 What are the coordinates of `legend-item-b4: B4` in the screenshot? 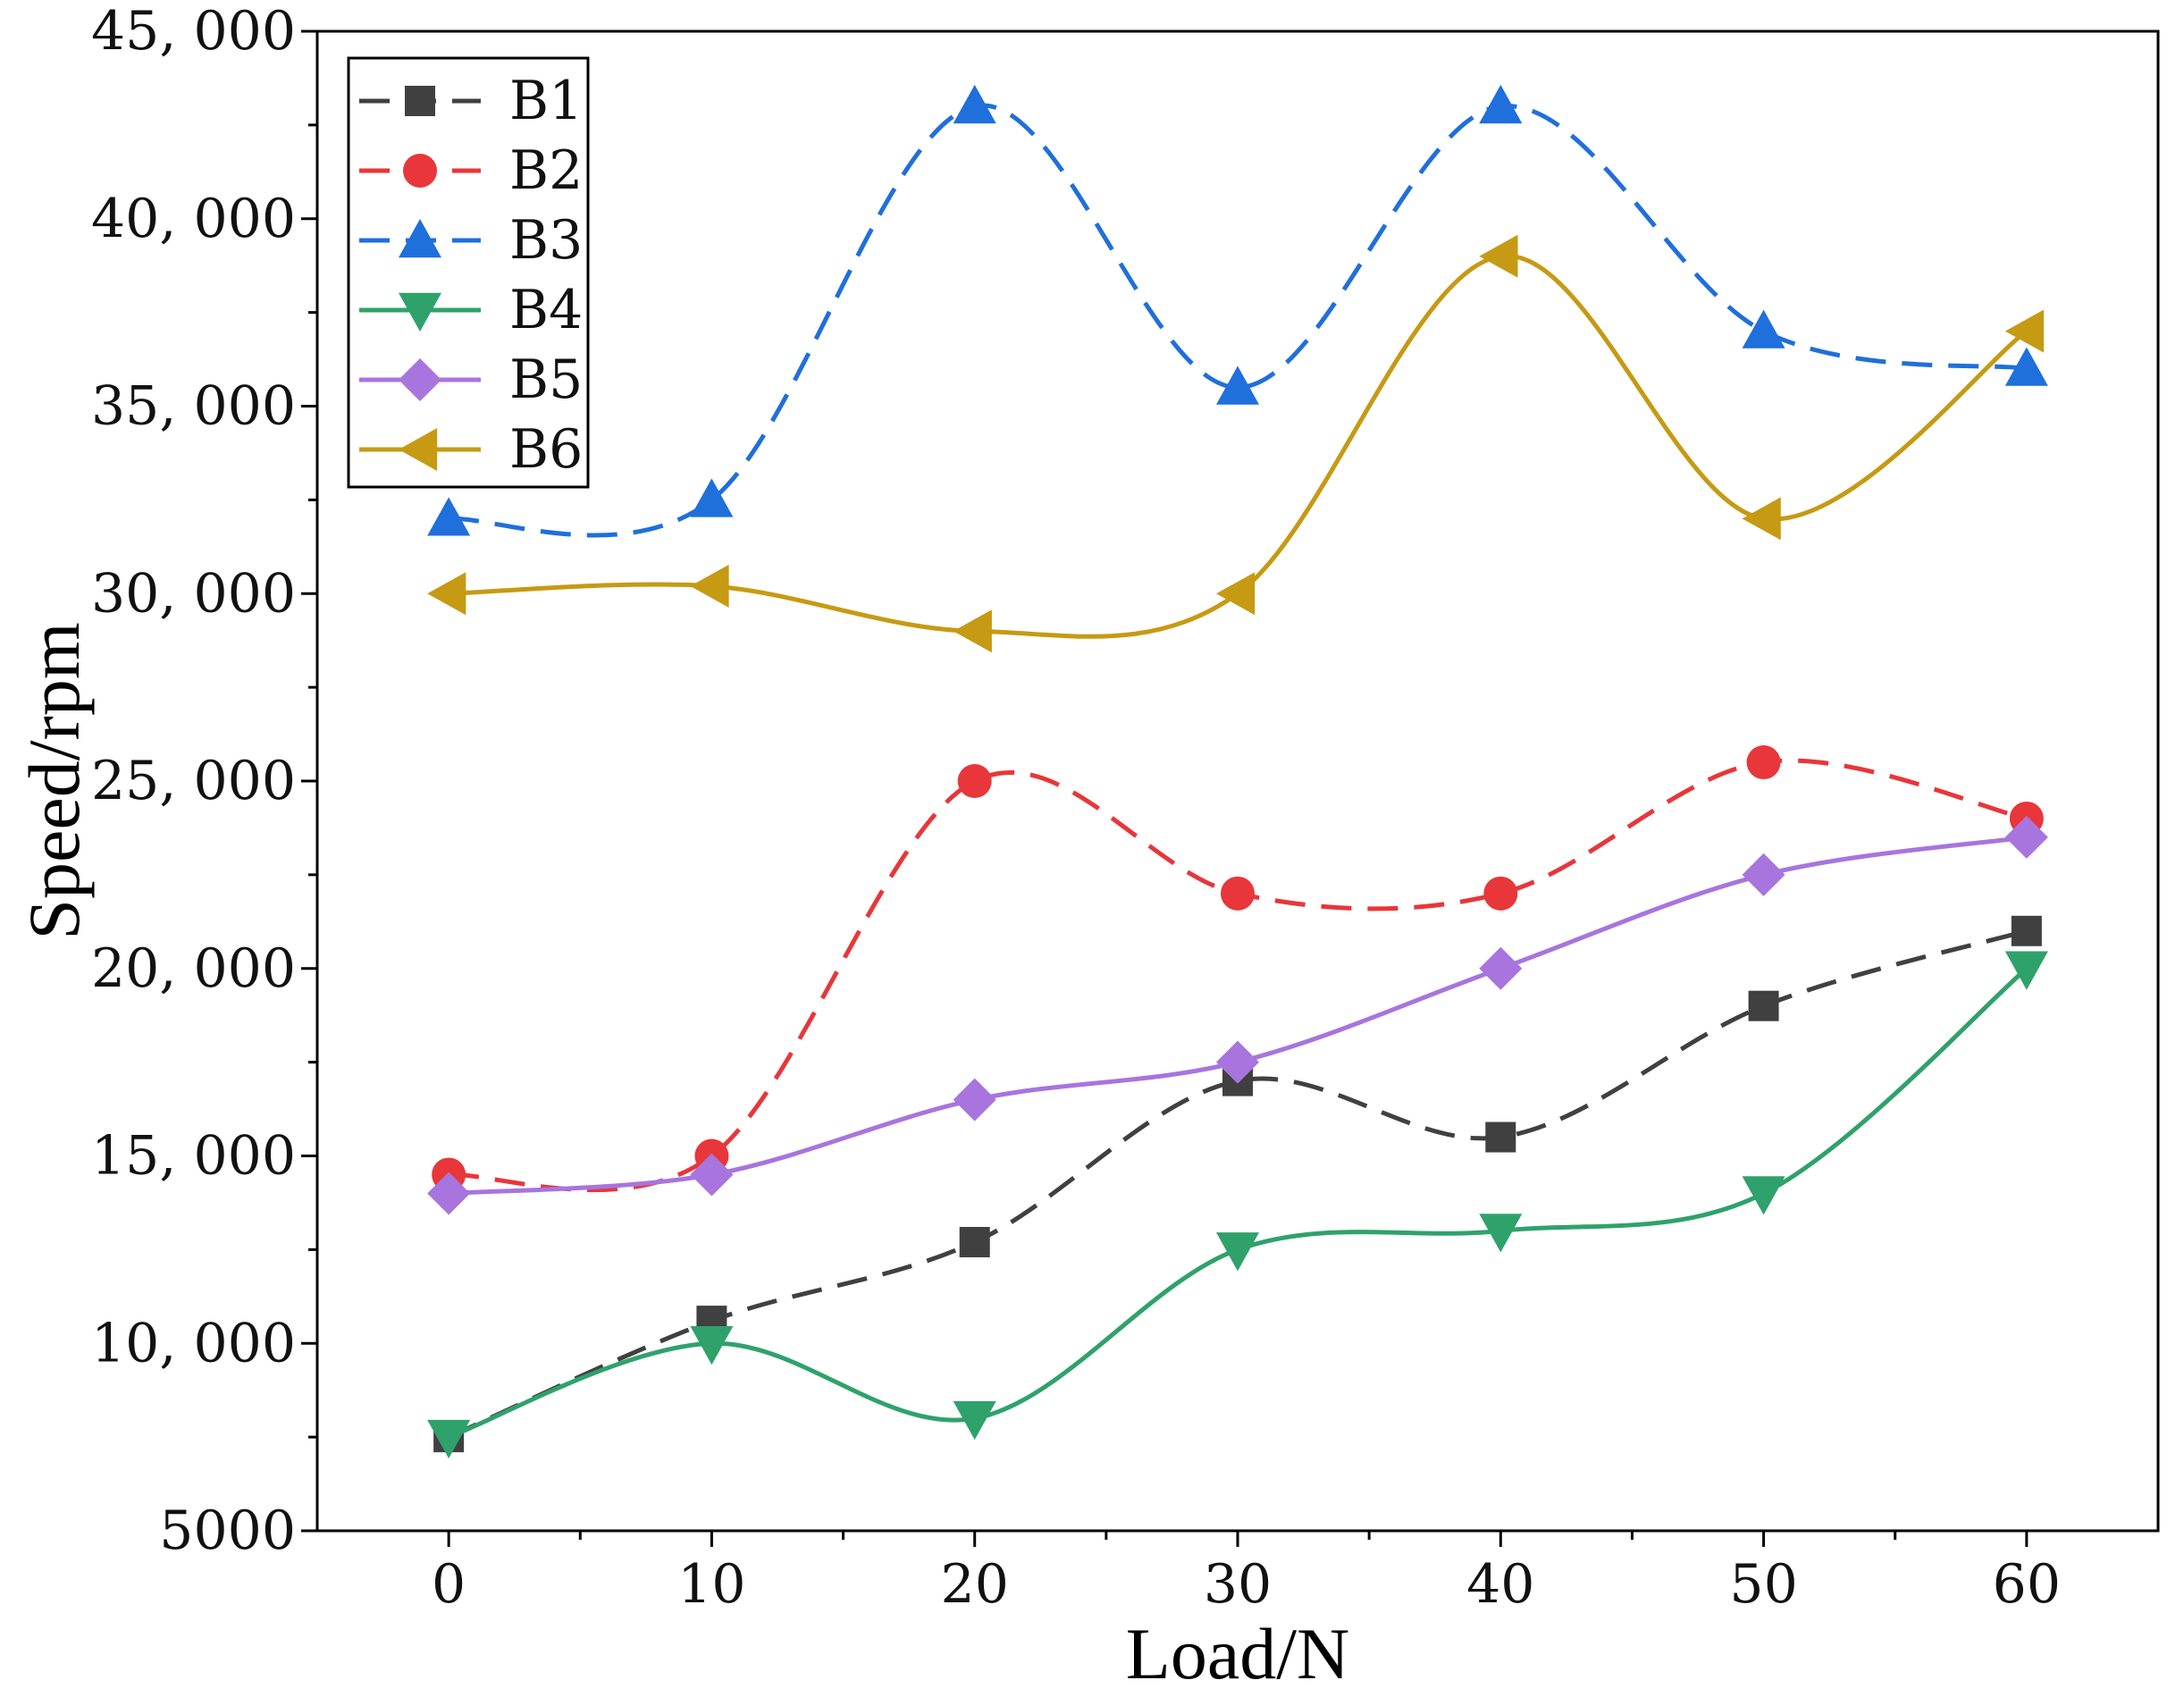 It's located at (471, 310).